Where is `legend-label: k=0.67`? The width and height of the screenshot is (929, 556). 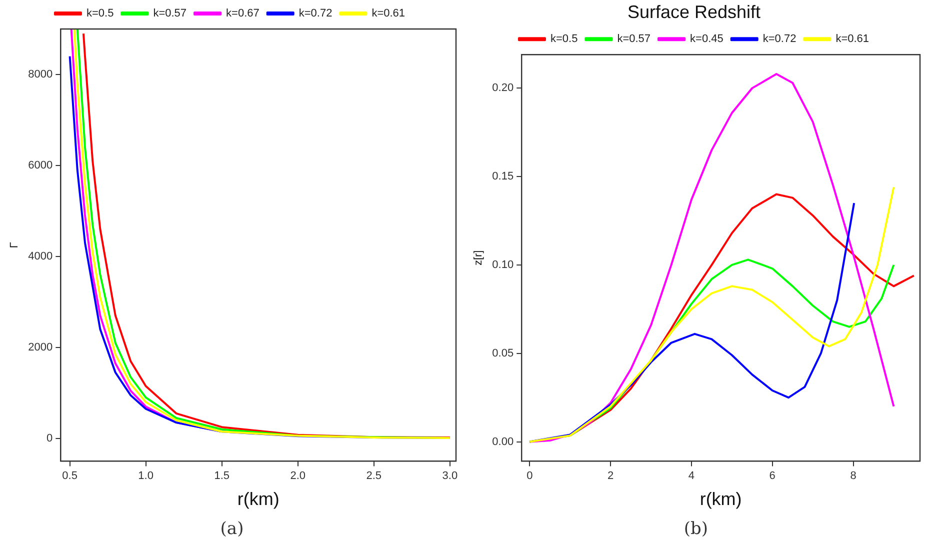 legend-label: k=0.67 is located at coordinates (243, 14).